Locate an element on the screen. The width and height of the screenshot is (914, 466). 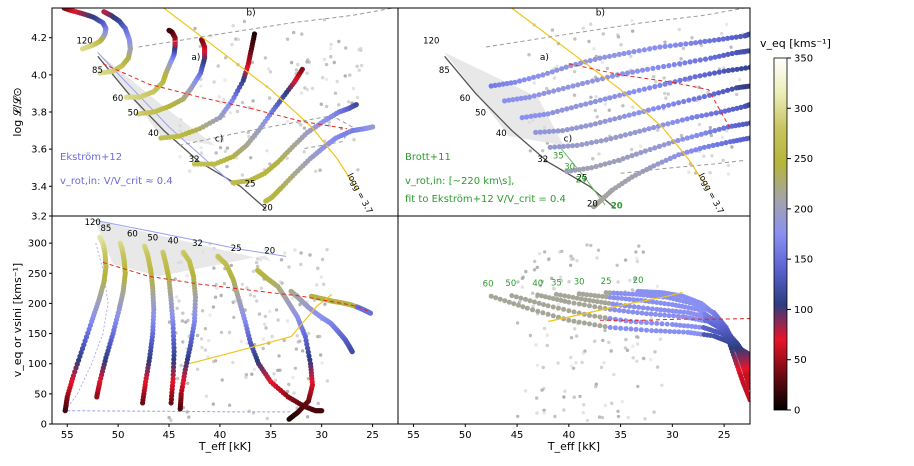
brott-label: Brott+11 is located at coordinates (428, 157).